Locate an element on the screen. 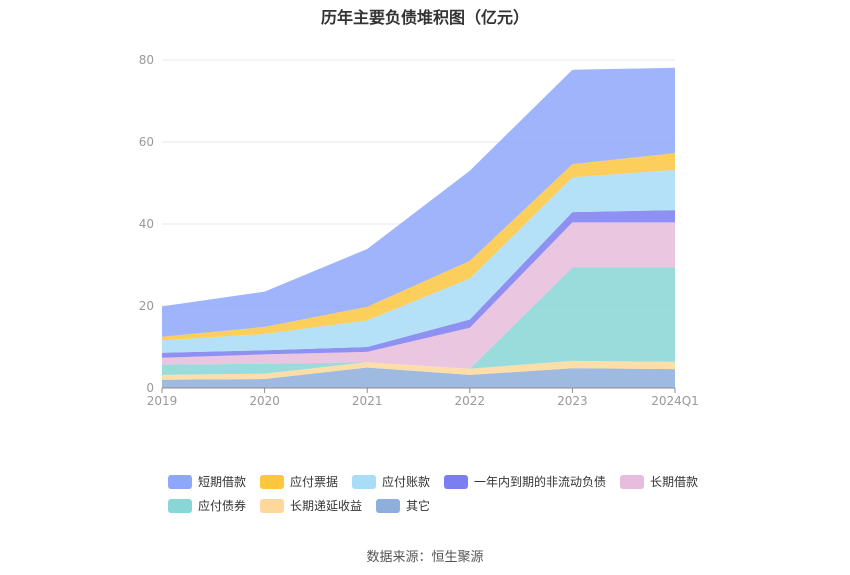 The height and width of the screenshot is (575, 850). x-tick-label: 2020 is located at coordinates (264, 401).